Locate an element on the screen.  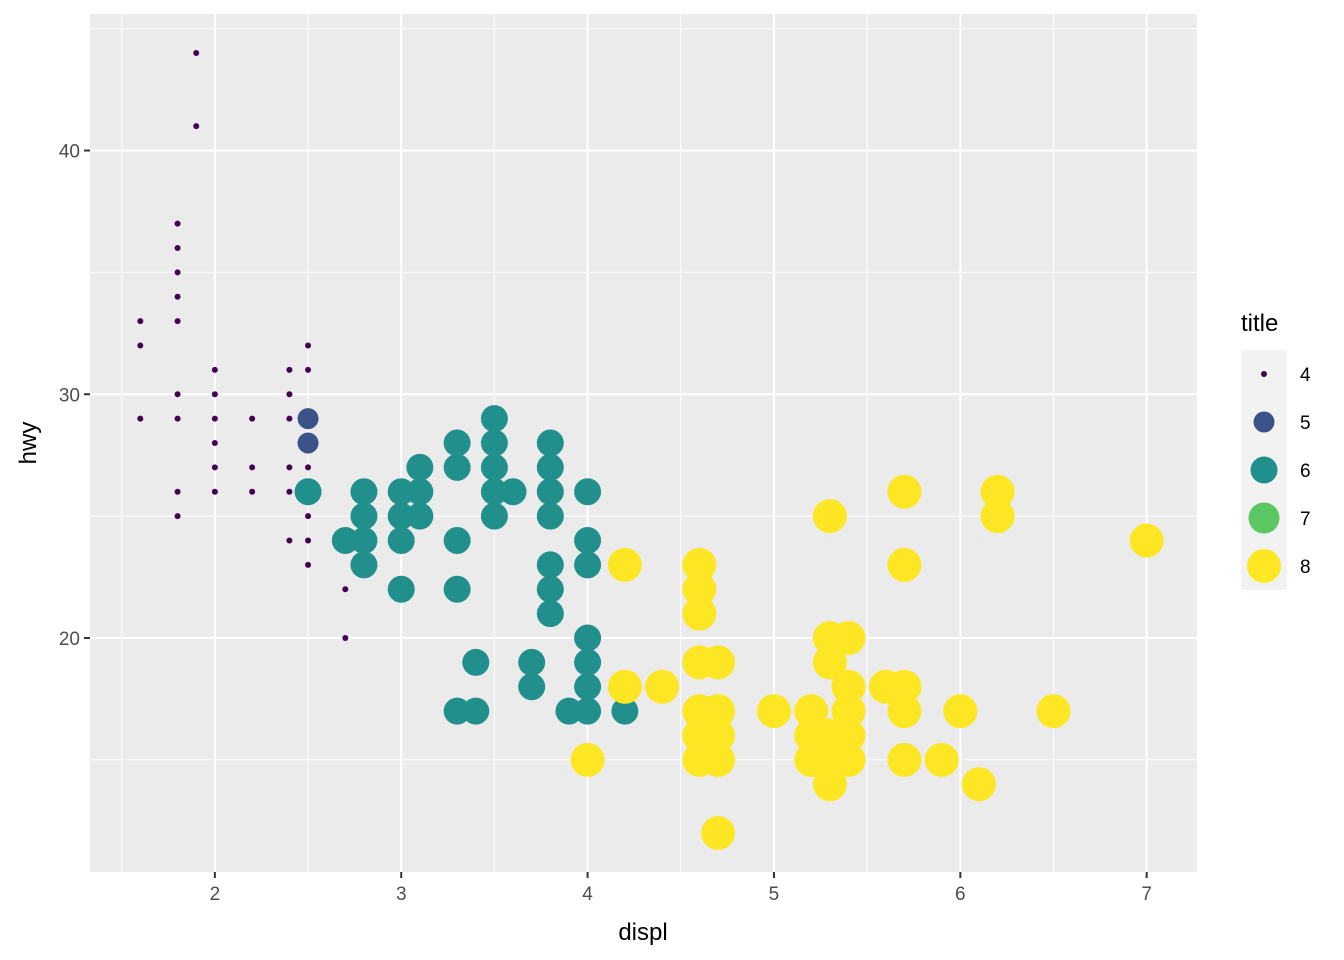
legend-label: 8 is located at coordinates (1305, 567).